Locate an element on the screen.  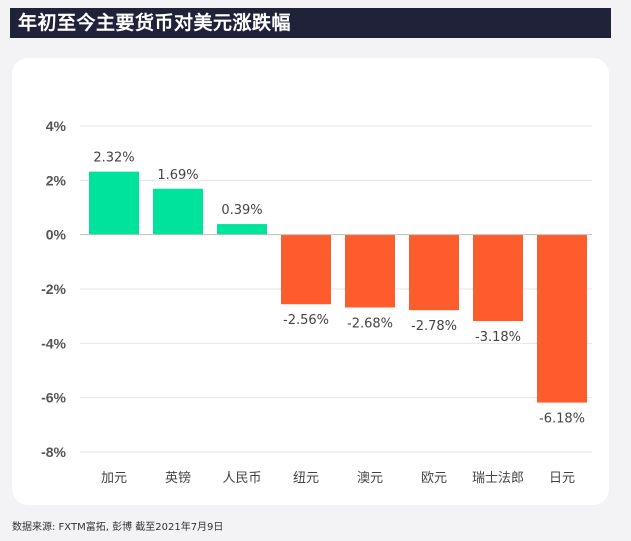
y-axis-ticks: 4% 2% 0% -2% -4% -6% -8% is located at coordinates (53, 289).